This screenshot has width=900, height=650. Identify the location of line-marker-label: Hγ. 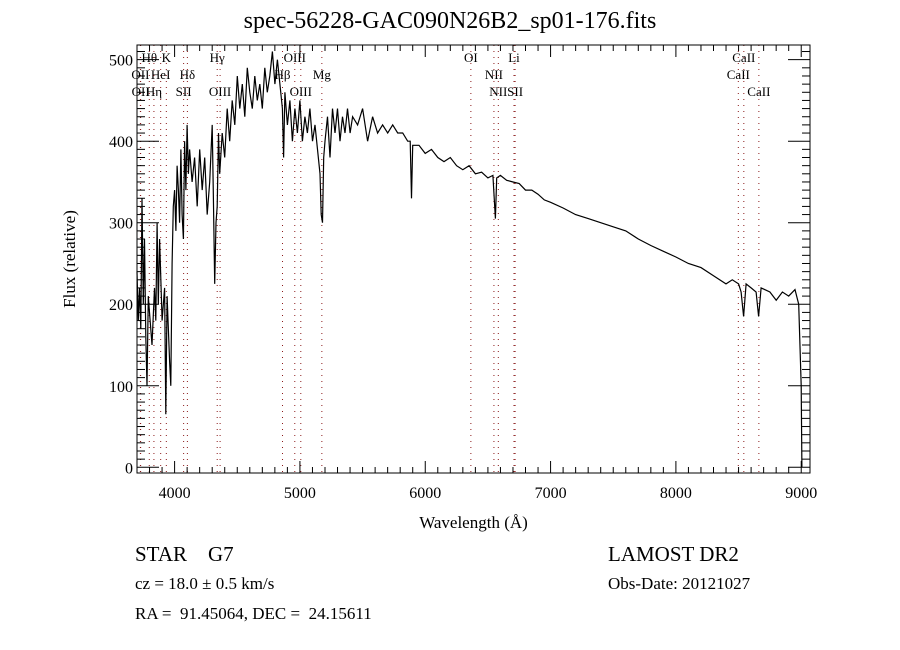
(217, 57).